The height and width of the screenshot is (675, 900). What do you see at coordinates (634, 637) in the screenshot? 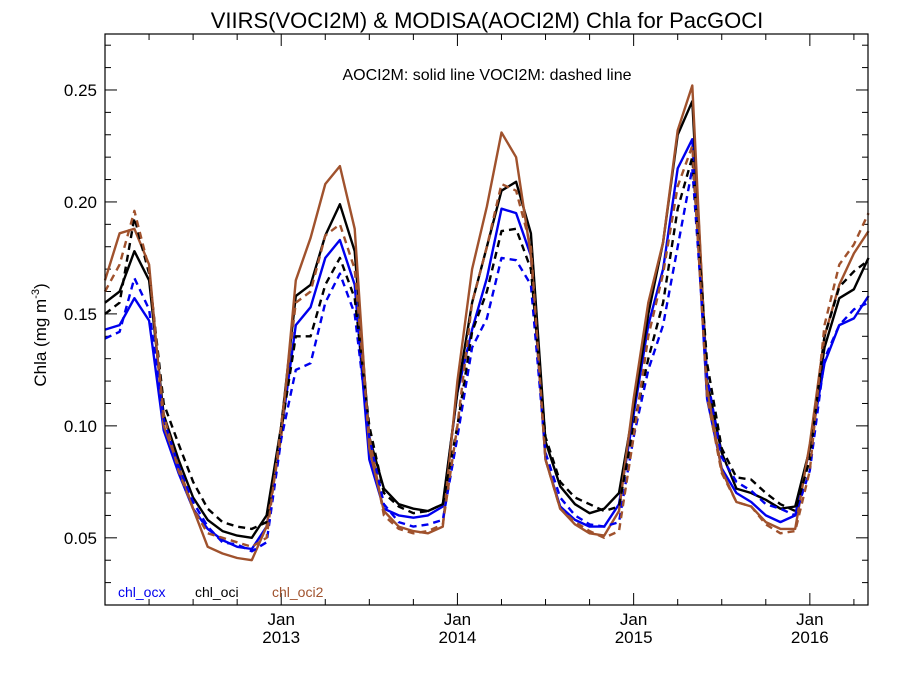
I see `x-tick-label-year: 2015` at bounding box center [634, 637].